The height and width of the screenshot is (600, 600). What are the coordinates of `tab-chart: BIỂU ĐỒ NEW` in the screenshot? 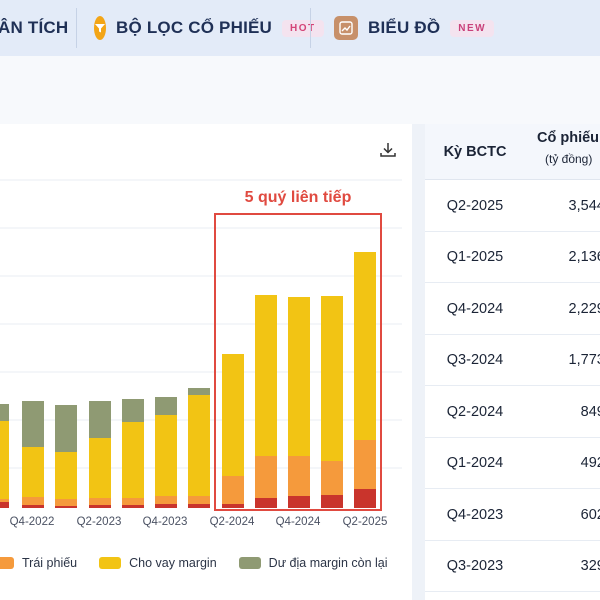 It's located at (433, 28).